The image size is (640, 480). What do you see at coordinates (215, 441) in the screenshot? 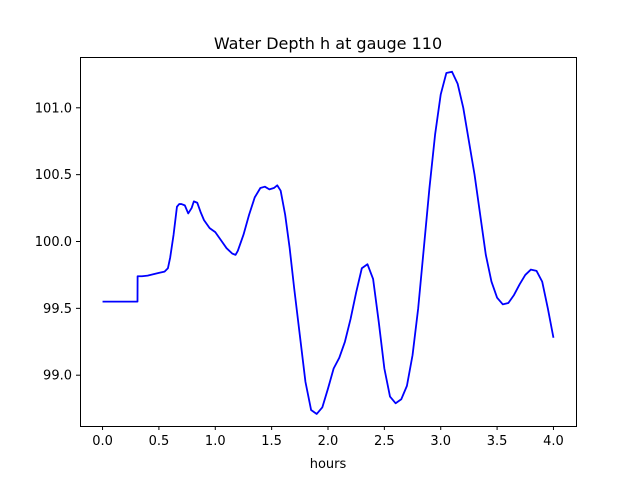
I see `x-tick-label: 1.0` at bounding box center [215, 441].